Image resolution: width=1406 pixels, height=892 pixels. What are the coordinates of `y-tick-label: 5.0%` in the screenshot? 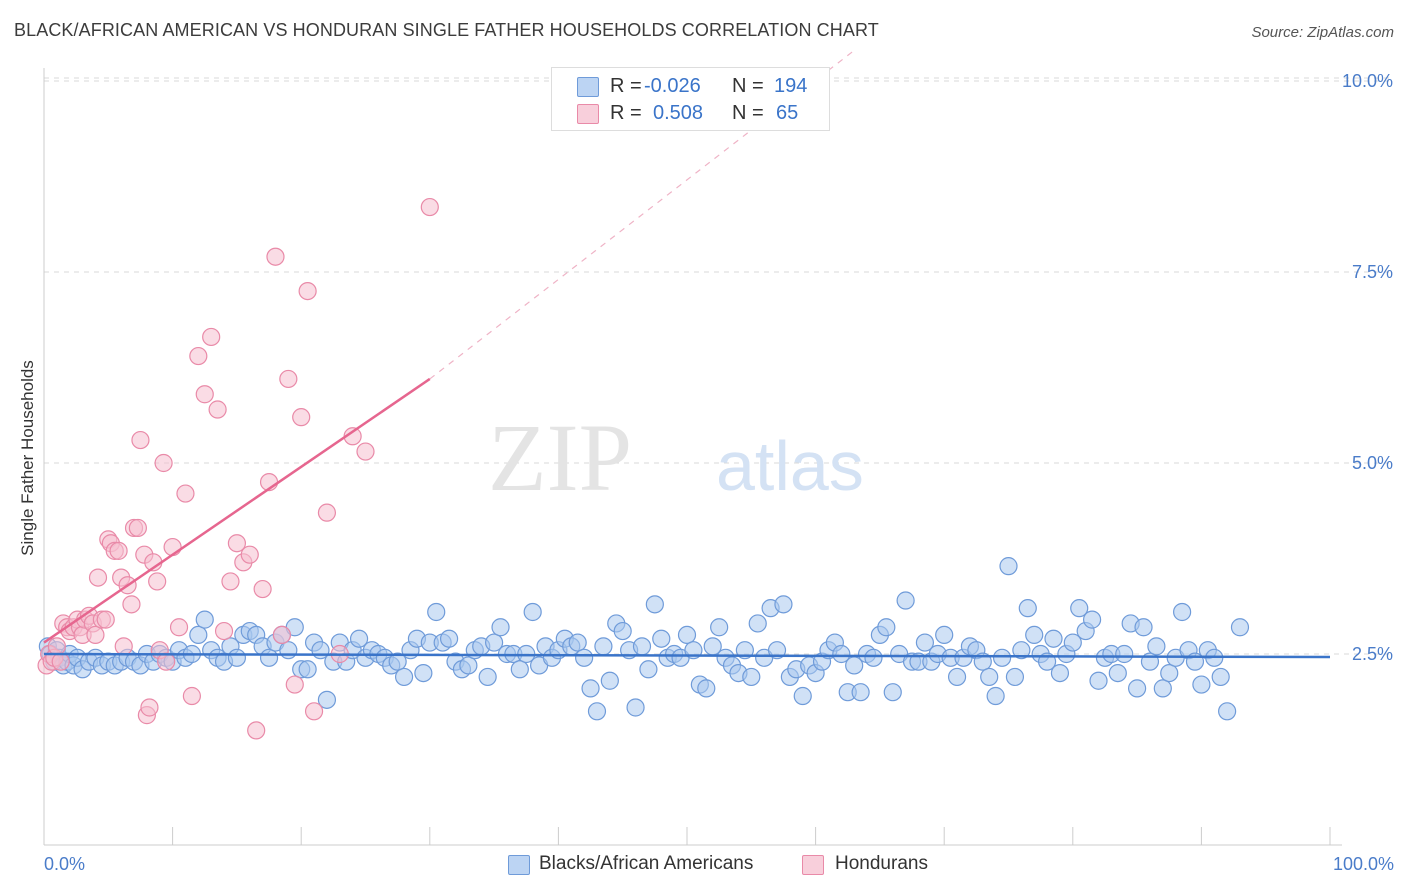 It's located at (1372, 463).